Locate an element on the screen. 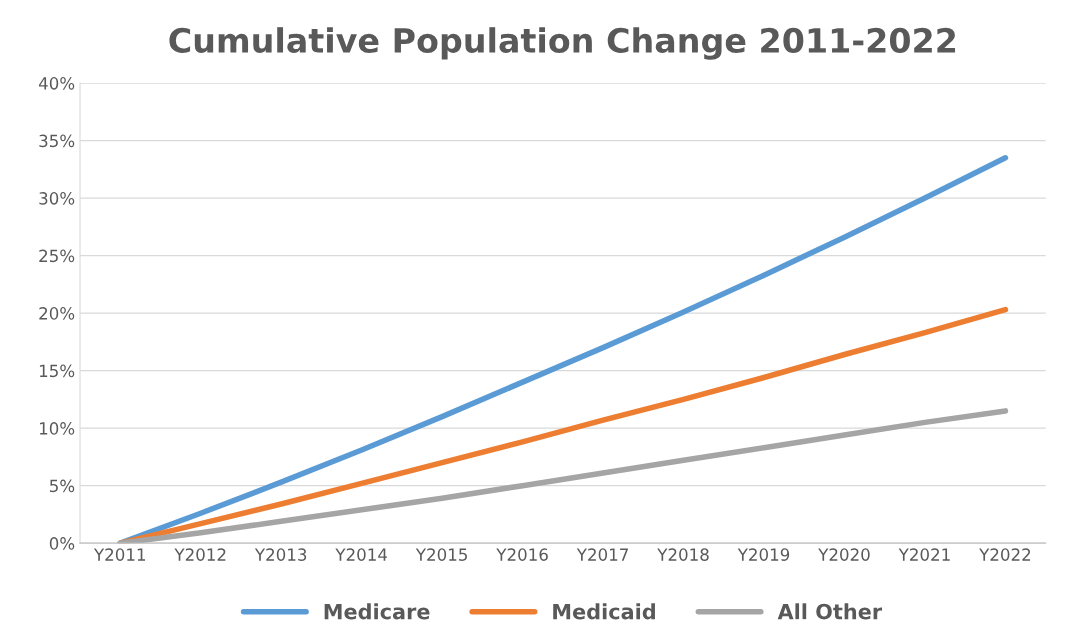 The image size is (1067, 639). y-tick-label: 10% is located at coordinates (57, 428).